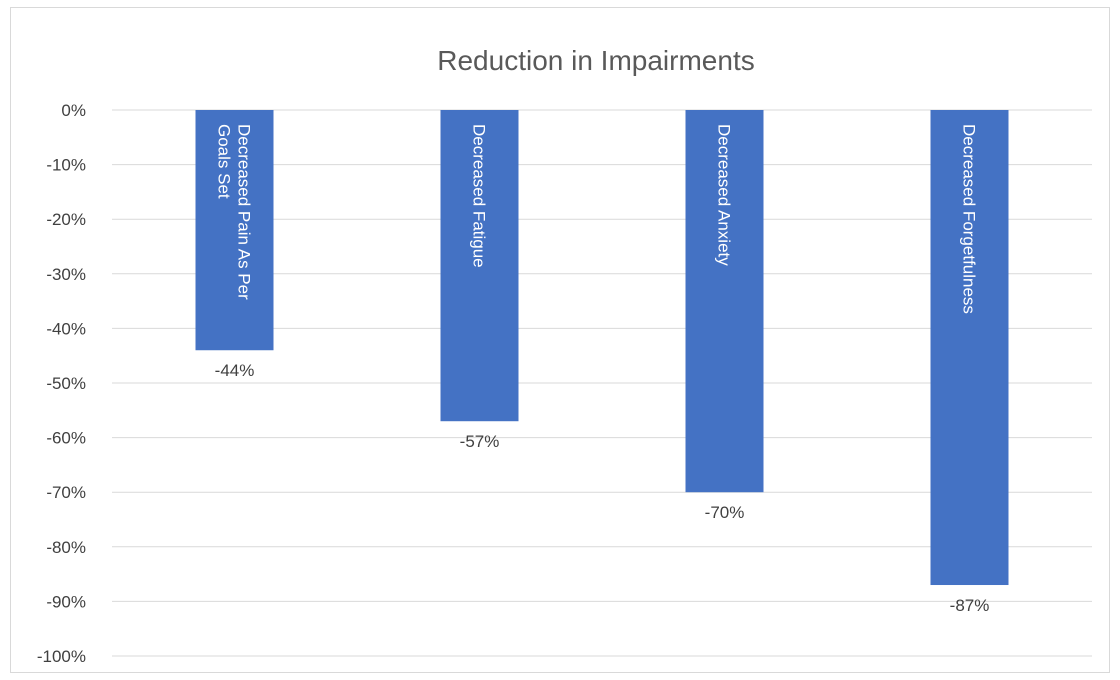 Image resolution: width=1120 pixels, height=680 pixels. What do you see at coordinates (73, 110) in the screenshot?
I see `y-tick-label: 0%` at bounding box center [73, 110].